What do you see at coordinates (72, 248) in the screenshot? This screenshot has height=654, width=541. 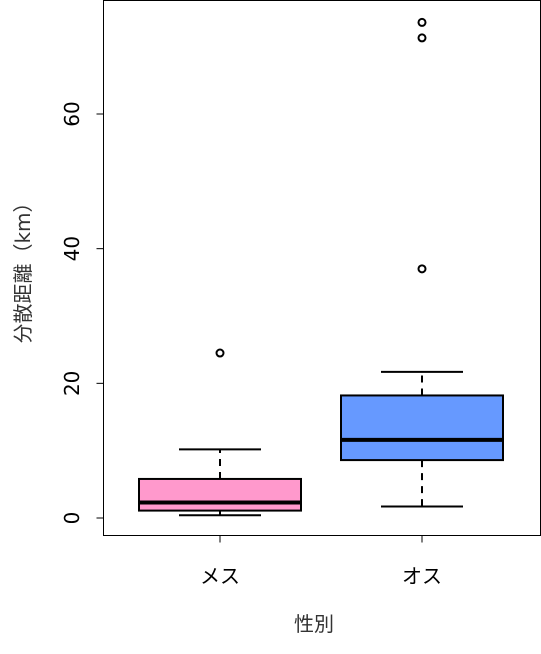 I see `y-tick-label: 40` at bounding box center [72, 248].